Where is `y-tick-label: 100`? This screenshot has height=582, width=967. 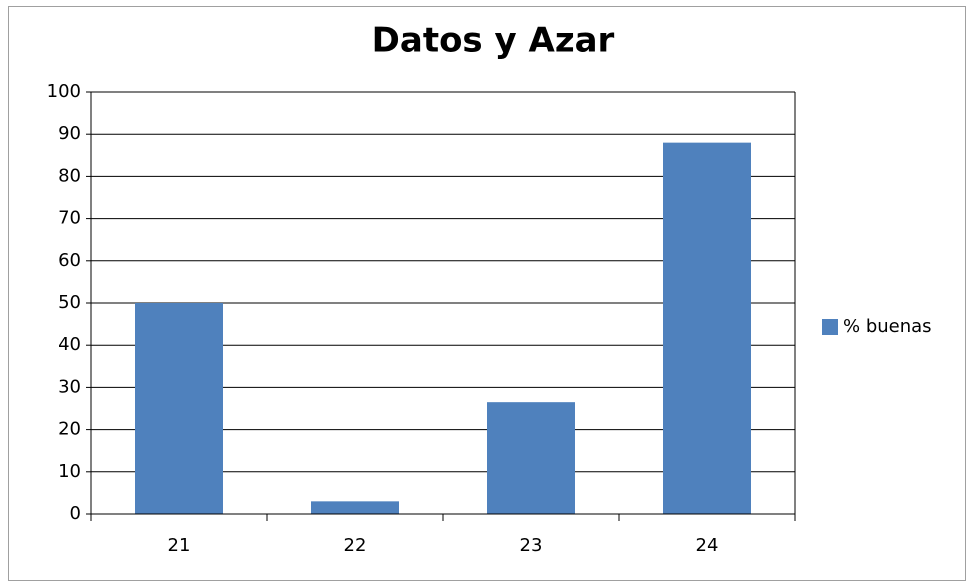
y-tick-label: 100 is located at coordinates (64, 91).